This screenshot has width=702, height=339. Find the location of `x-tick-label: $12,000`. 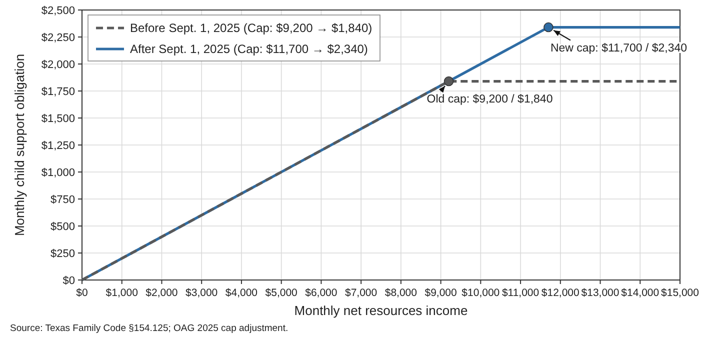

x-tick-label: $12,000 is located at coordinates (560, 293).